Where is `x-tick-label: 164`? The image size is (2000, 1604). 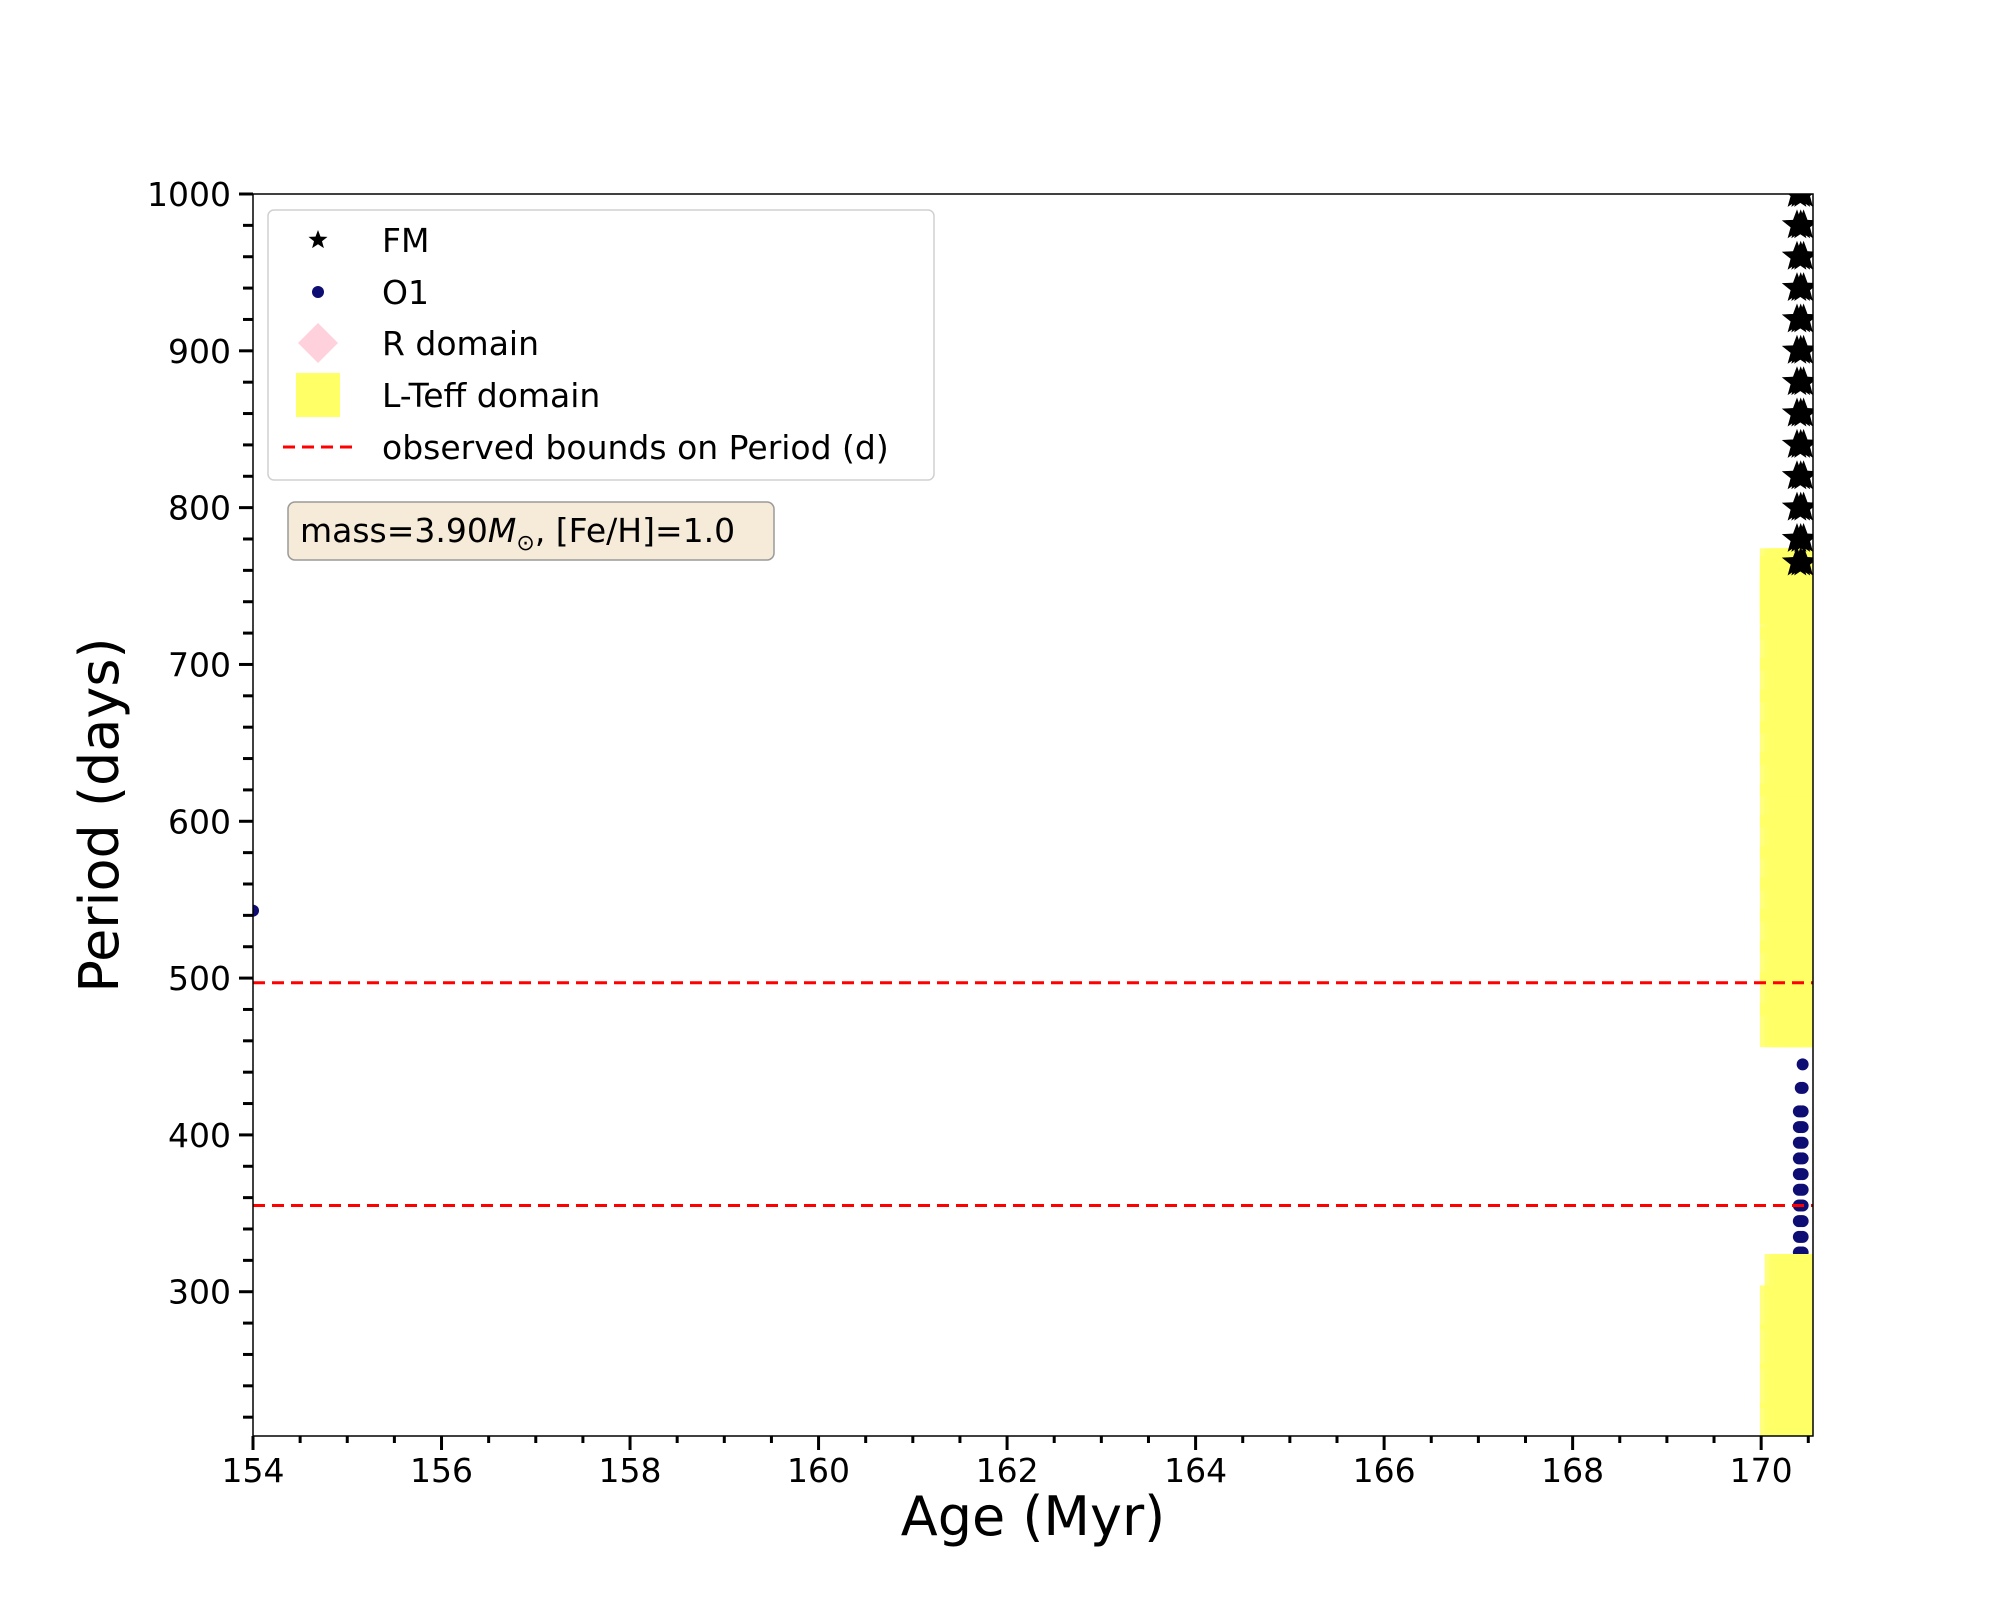
x-tick-label: 164 is located at coordinates (1195, 1470).